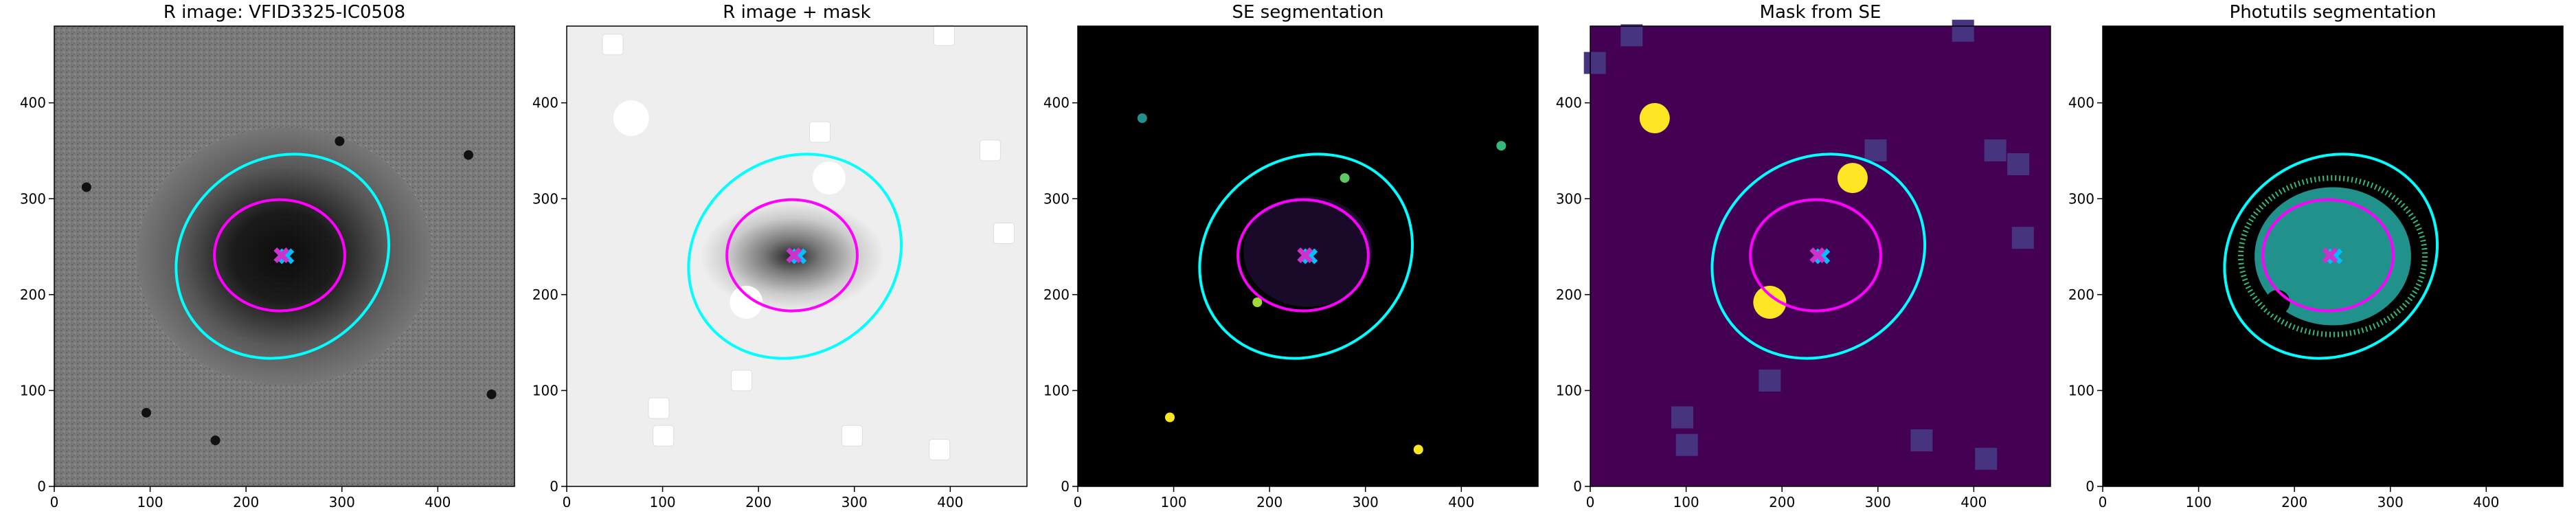 Image resolution: width=2576 pixels, height=518 pixels. I want to click on panel-title: SE segmentation, so click(1308, 12).